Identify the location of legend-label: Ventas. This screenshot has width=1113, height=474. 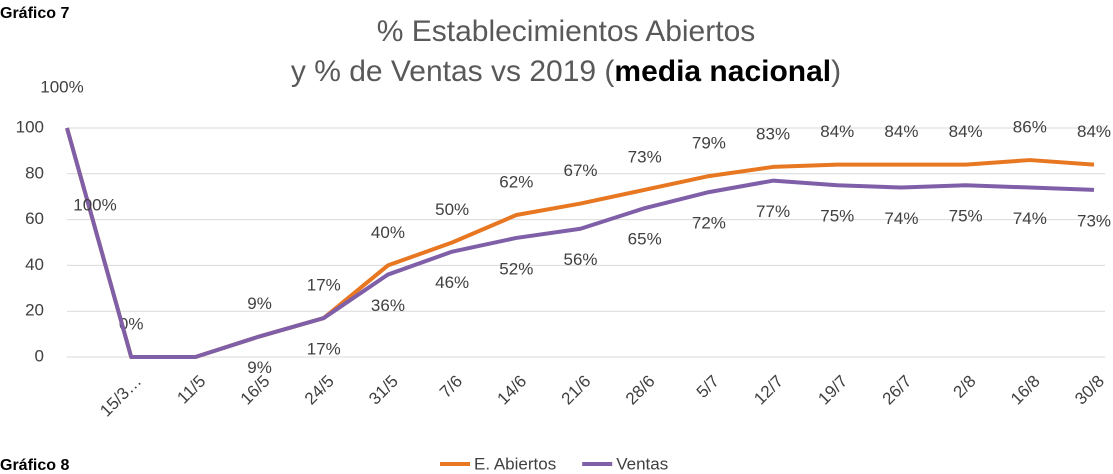
(642, 463).